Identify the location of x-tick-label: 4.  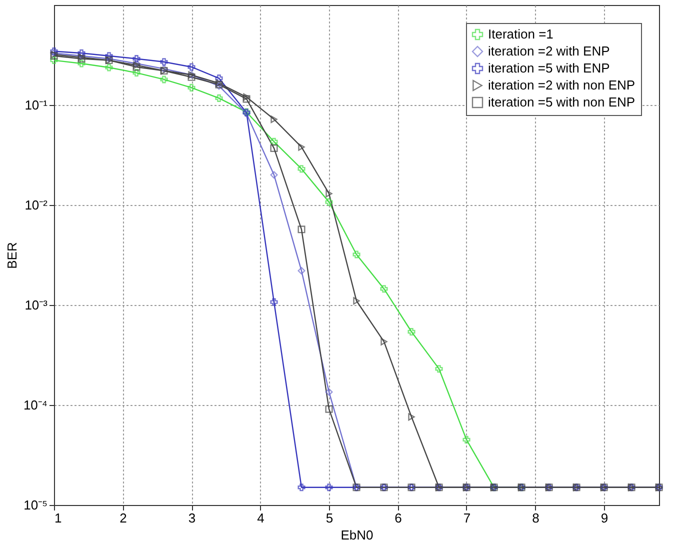
(260, 518).